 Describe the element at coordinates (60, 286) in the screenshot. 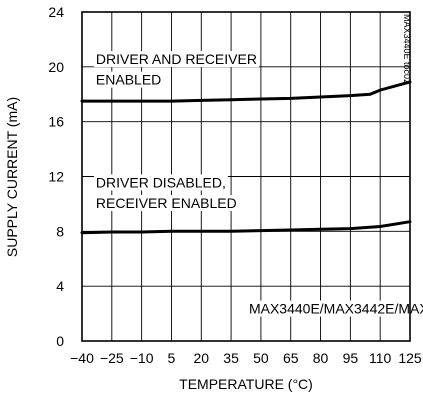

I see `y-tick-label: 4` at that location.